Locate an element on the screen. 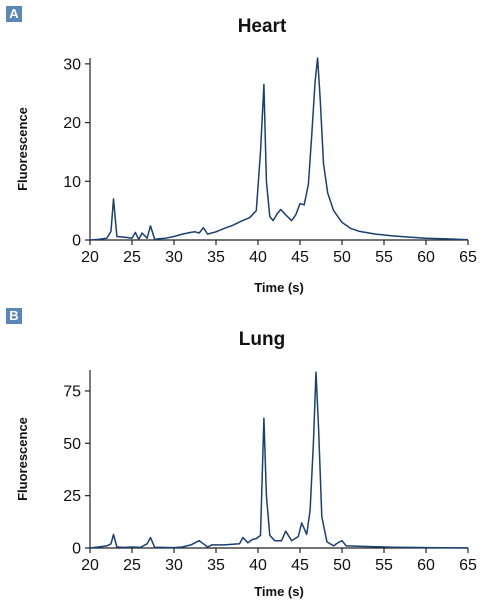  panel-label: A is located at coordinates (14, 14).